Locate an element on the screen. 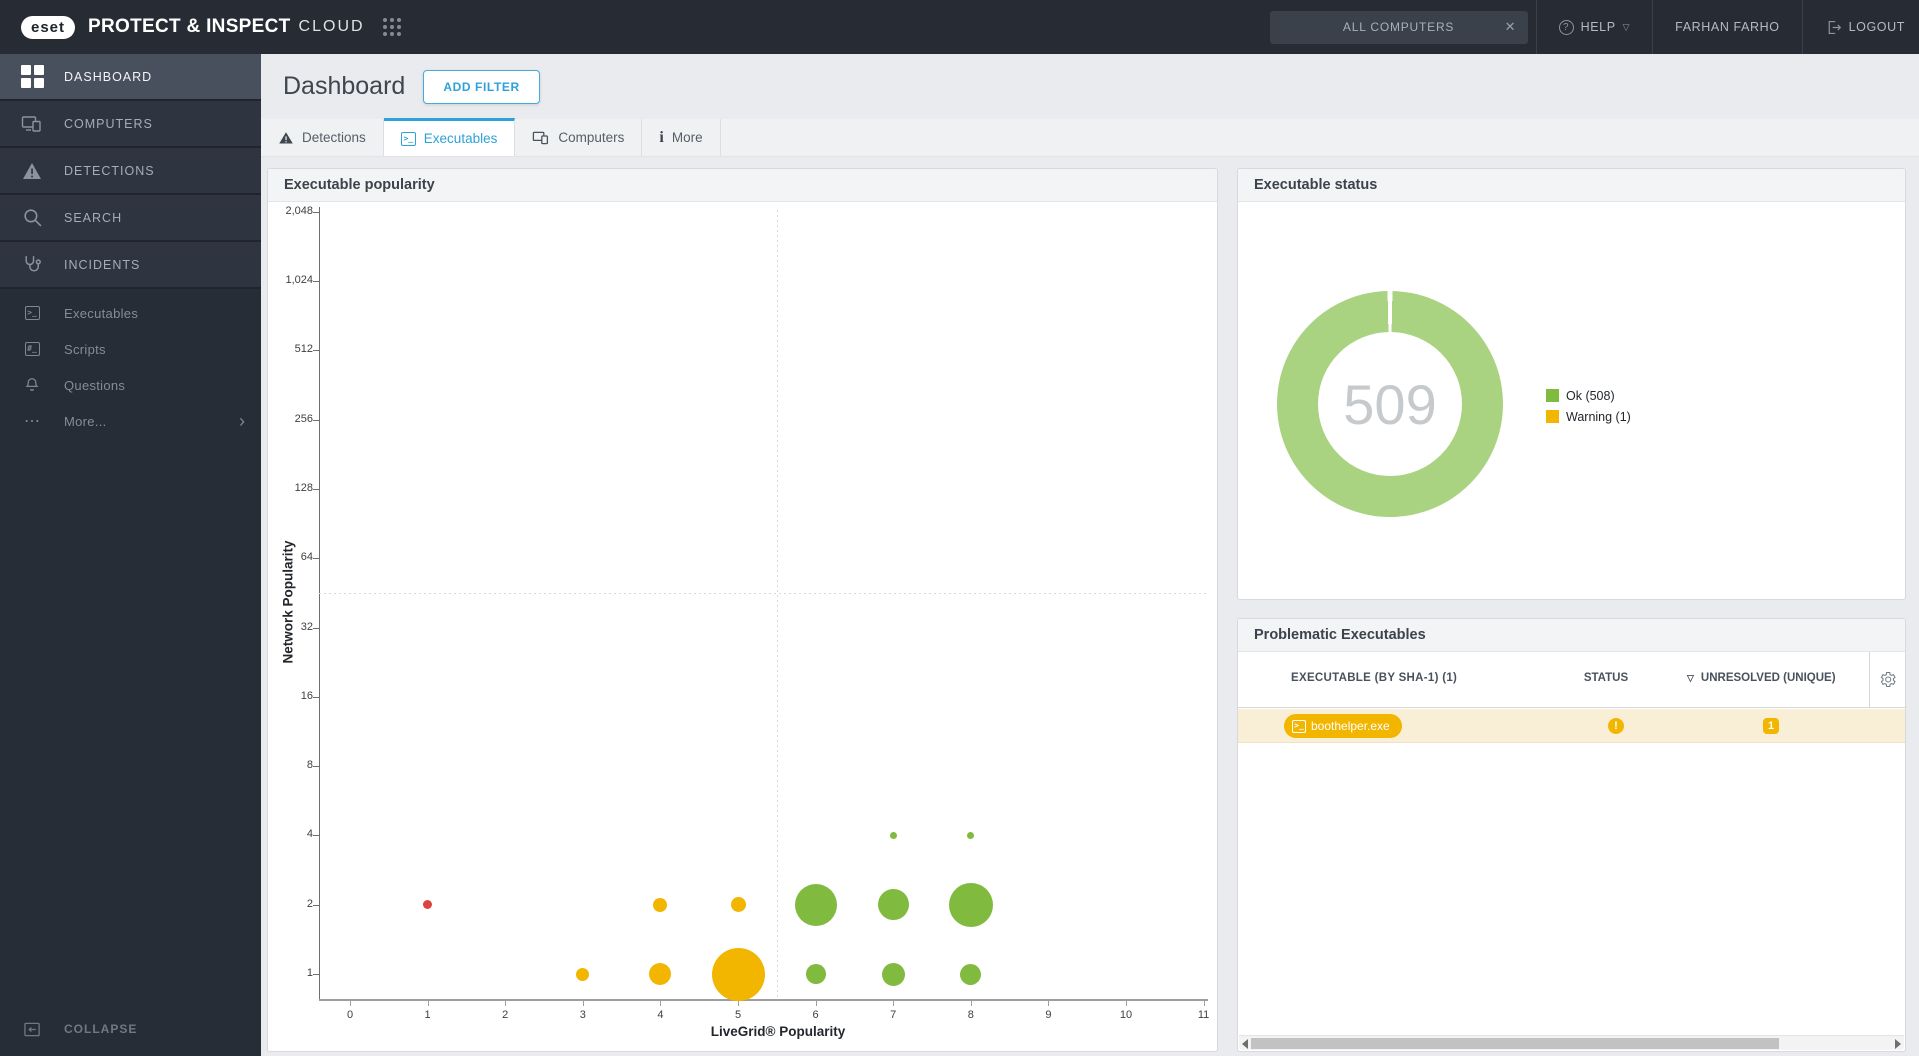 This screenshot has width=1919, height=1056. y-axis-tick-label: 8 is located at coordinates (309, 765).